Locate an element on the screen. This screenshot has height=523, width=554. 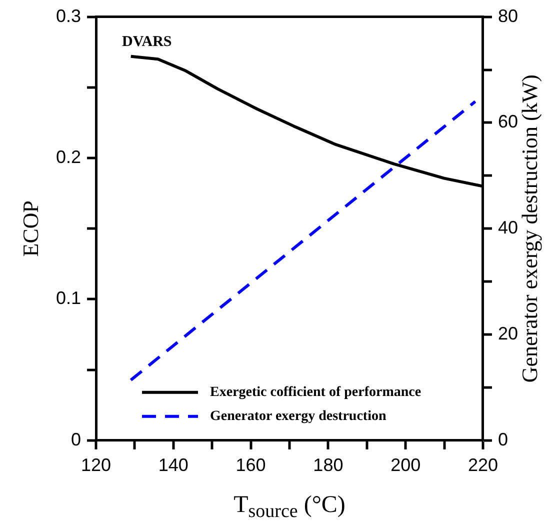
legend-label: Generator exergy destruction is located at coordinates (298, 416).